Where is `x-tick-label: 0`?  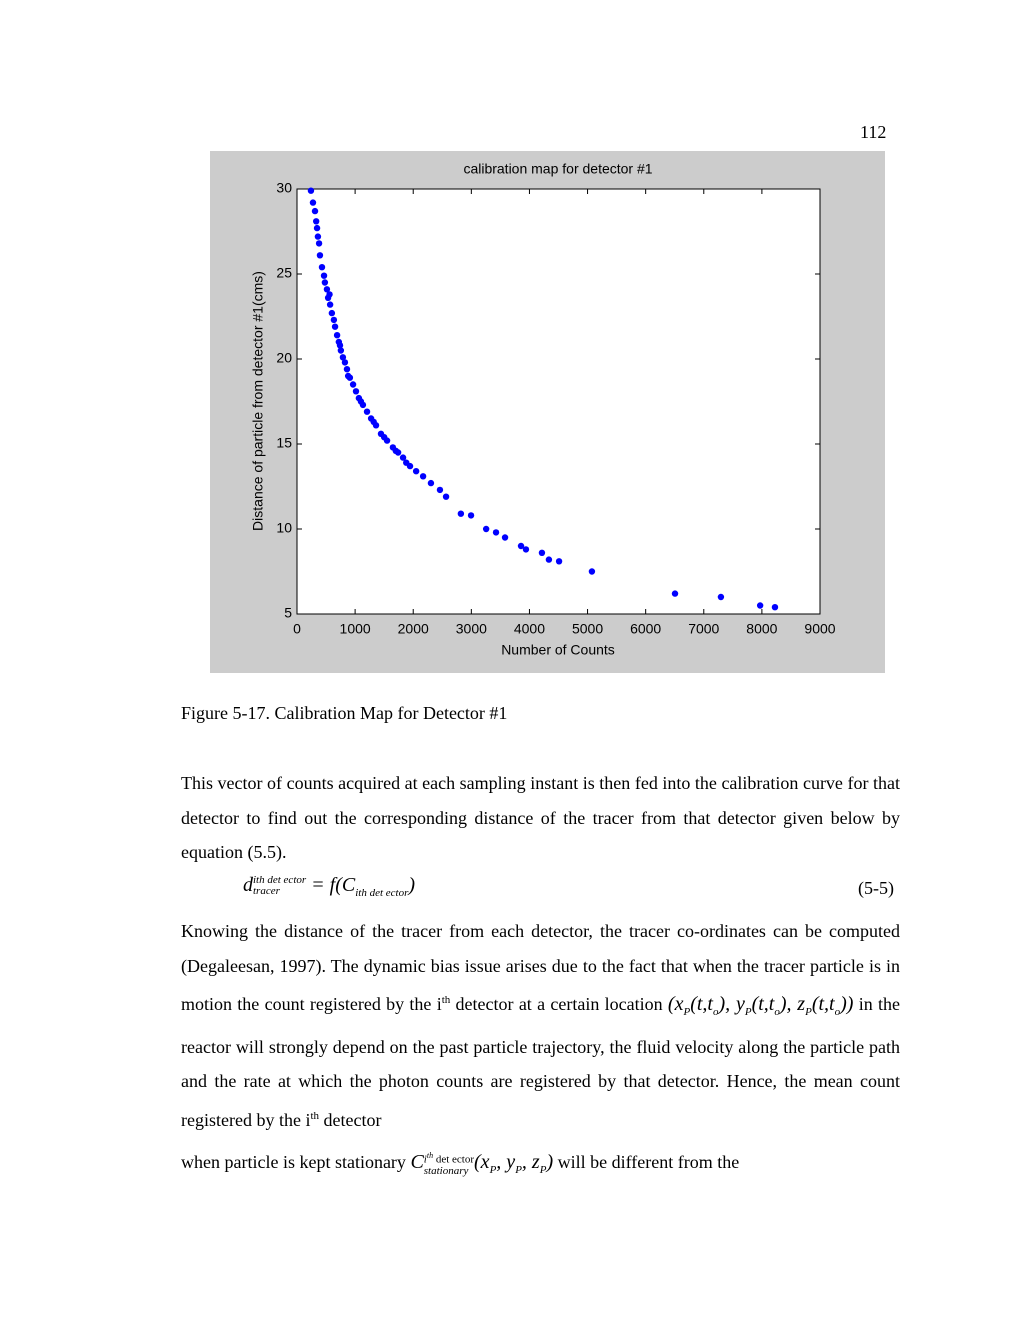 x-tick-label: 0 is located at coordinates (297, 629).